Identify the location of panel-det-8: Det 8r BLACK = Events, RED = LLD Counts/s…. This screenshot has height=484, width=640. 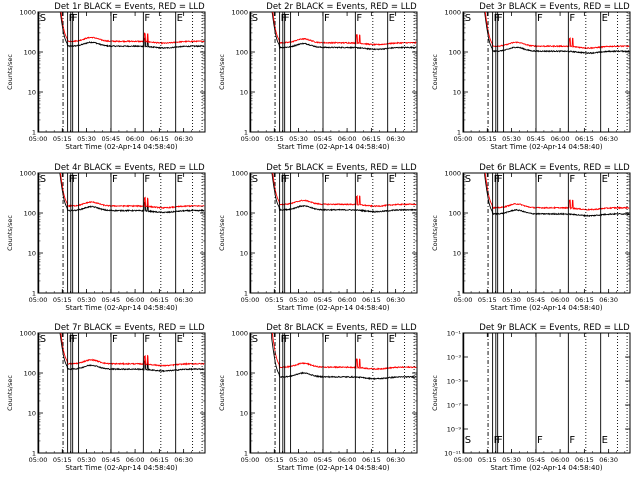
(318, 397).